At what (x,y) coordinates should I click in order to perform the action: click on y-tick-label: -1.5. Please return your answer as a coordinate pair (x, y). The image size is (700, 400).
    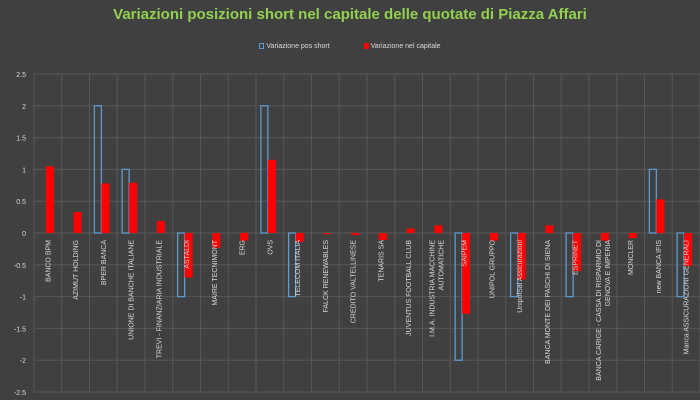
    Looking at the image, I should click on (20, 329).